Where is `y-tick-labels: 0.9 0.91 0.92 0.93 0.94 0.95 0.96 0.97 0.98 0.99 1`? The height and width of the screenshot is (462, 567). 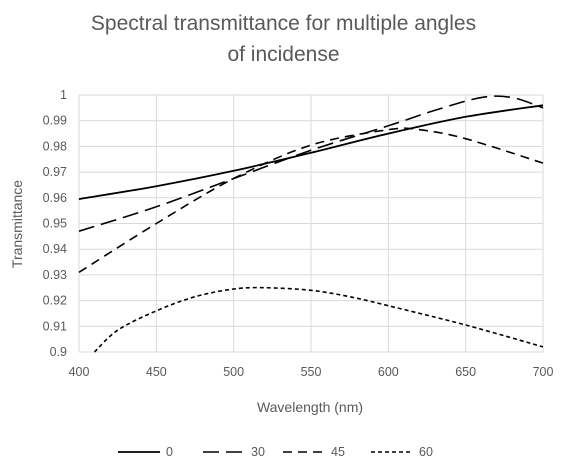 y-tick-labels: 0.9 0.91 0.92 0.93 0.94 0.95 0.96 0.97 0.98 0.99 1 is located at coordinates (55, 223).